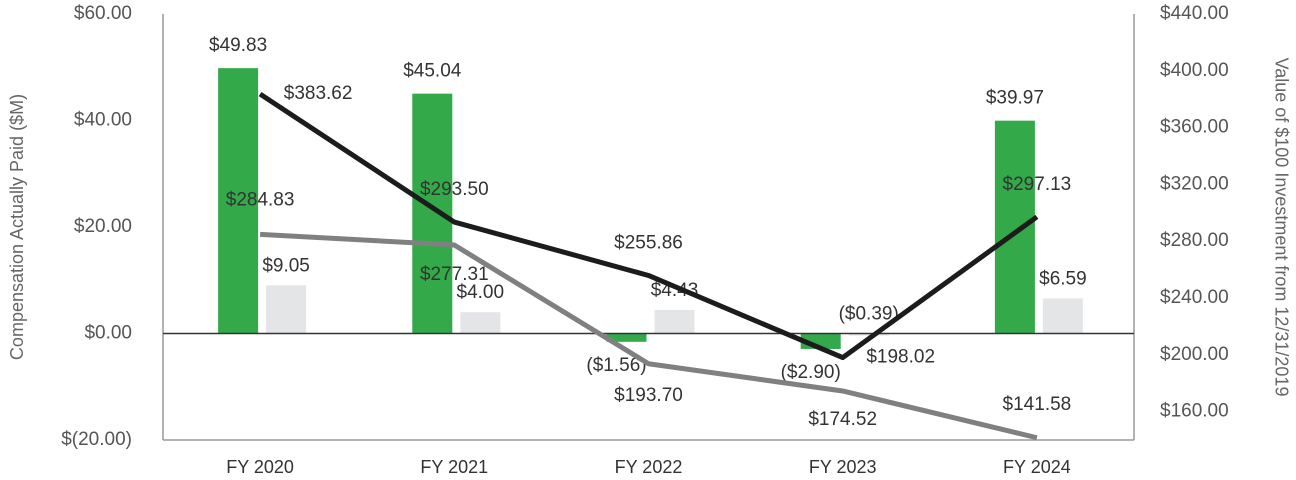  What do you see at coordinates (103, 13) in the screenshot?
I see `y-tick-label: $60.00` at bounding box center [103, 13].